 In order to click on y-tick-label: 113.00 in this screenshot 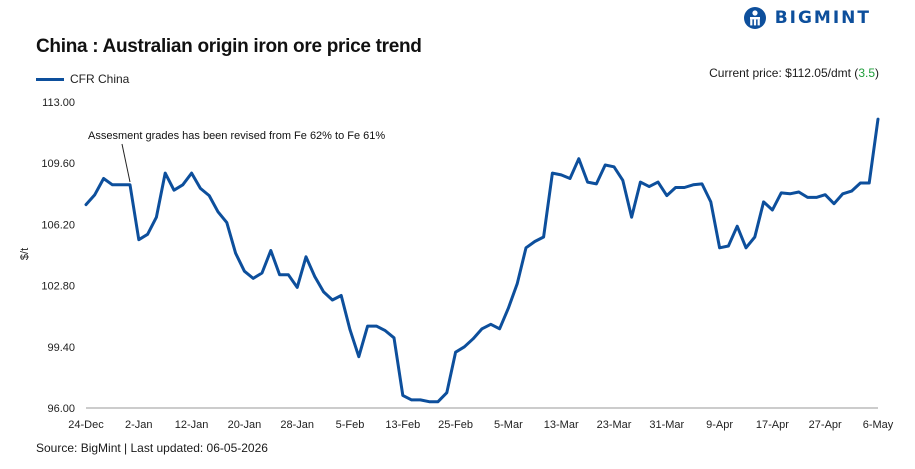, I will do `click(58, 103)`.